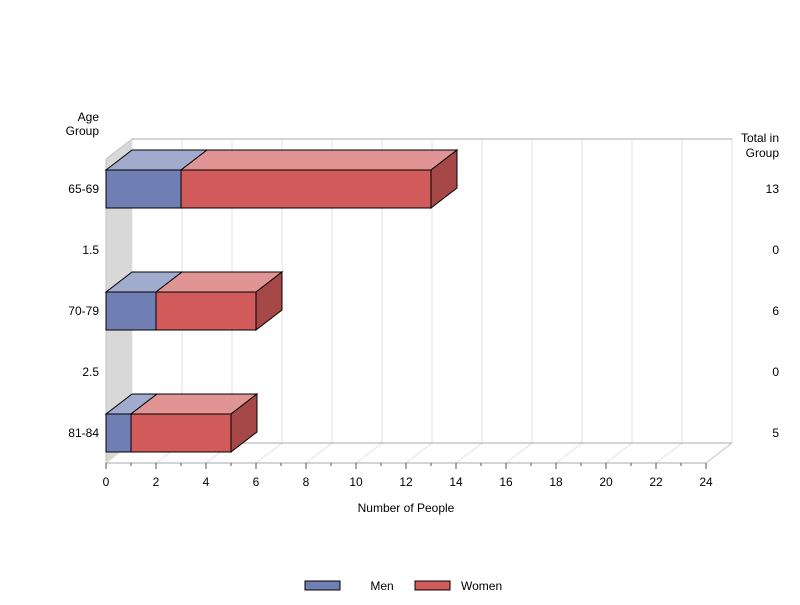 Image resolution: width=800 pixels, height=605 pixels. Describe the element at coordinates (773, 189) in the screenshot. I see `total-label: 13` at that location.